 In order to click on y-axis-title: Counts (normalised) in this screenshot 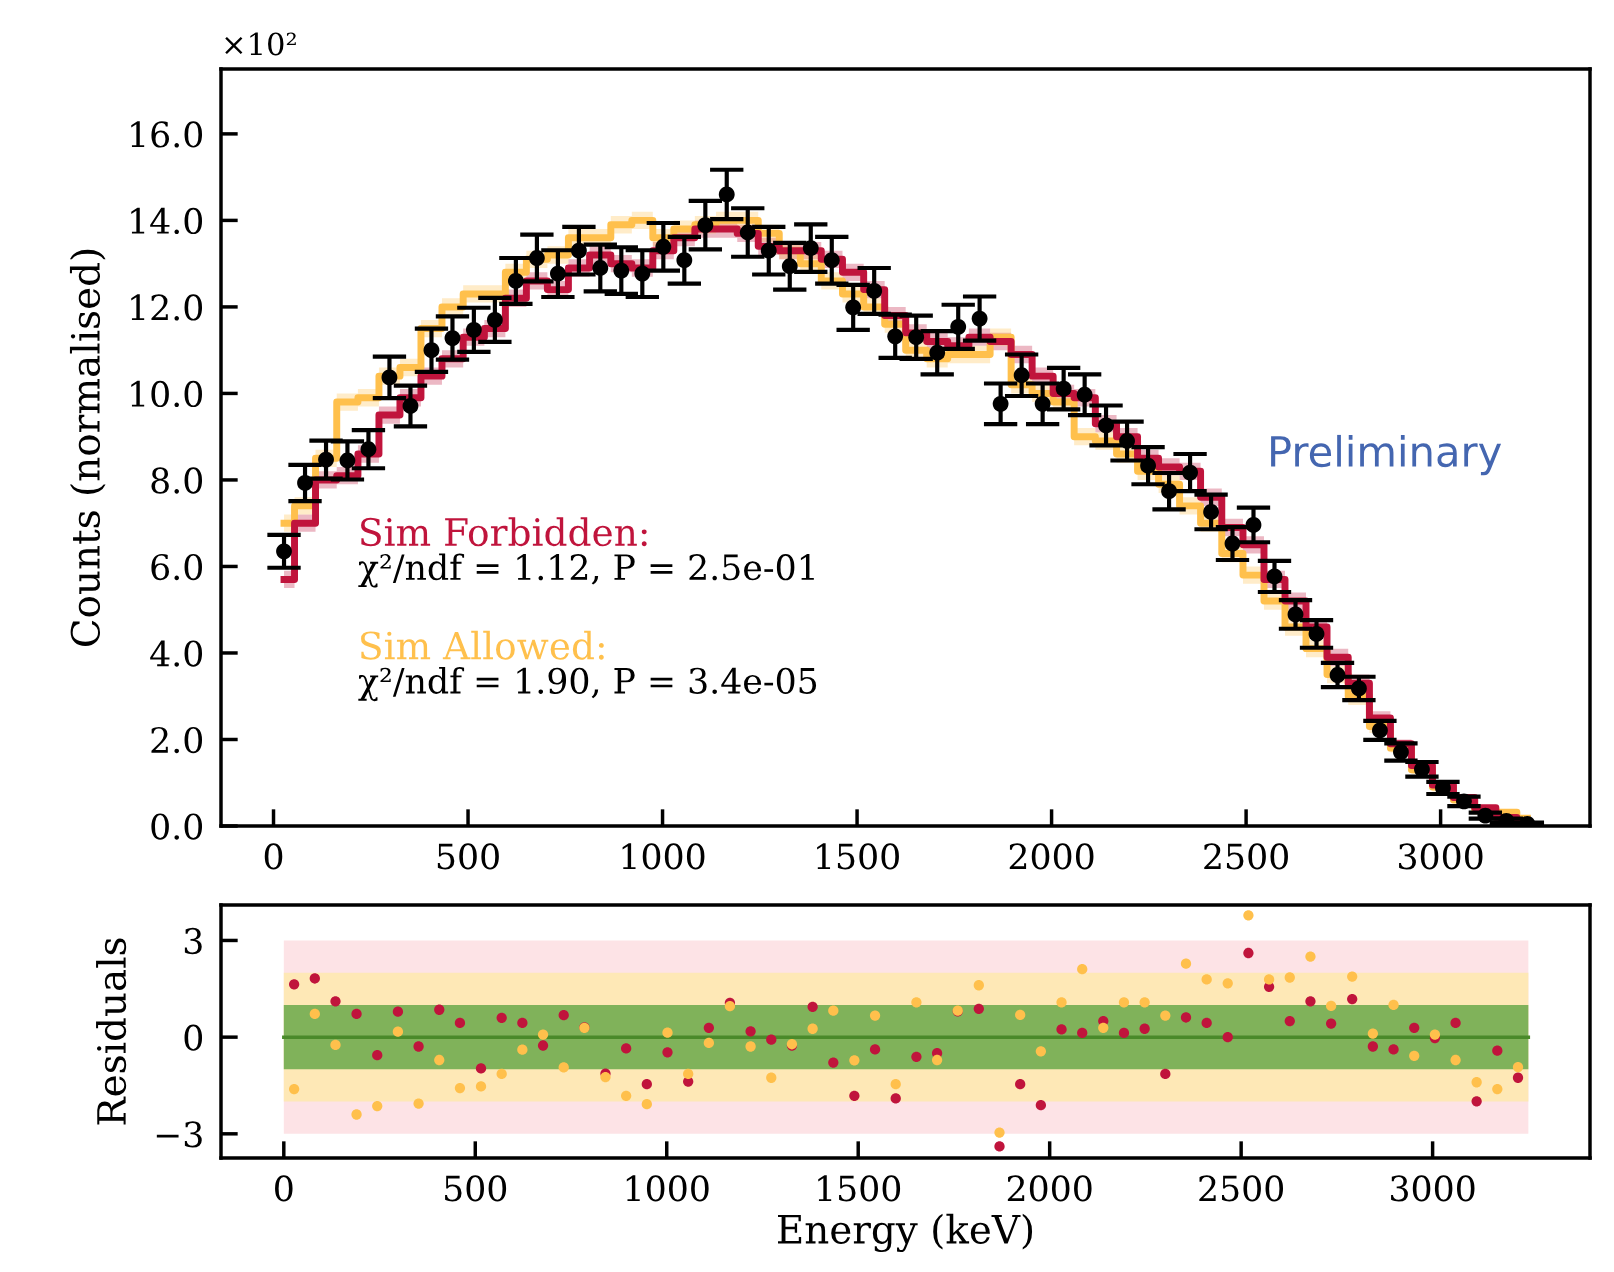, I will do `click(87, 448)`.